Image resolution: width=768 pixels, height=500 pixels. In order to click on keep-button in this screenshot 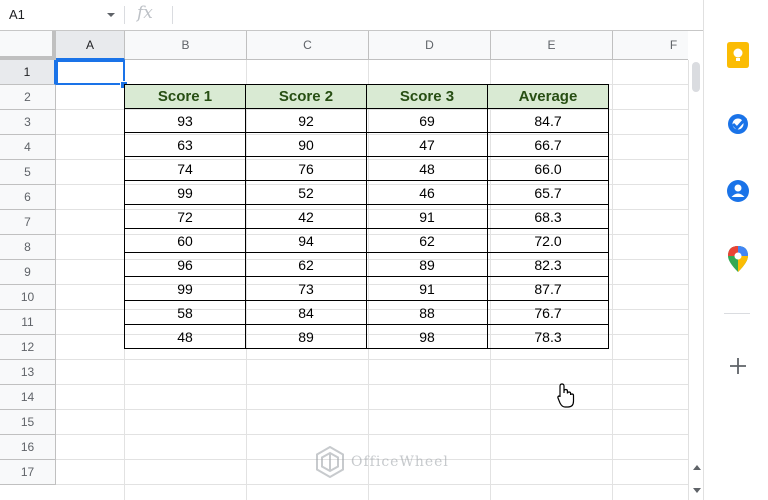, I will do `click(738, 55)`.